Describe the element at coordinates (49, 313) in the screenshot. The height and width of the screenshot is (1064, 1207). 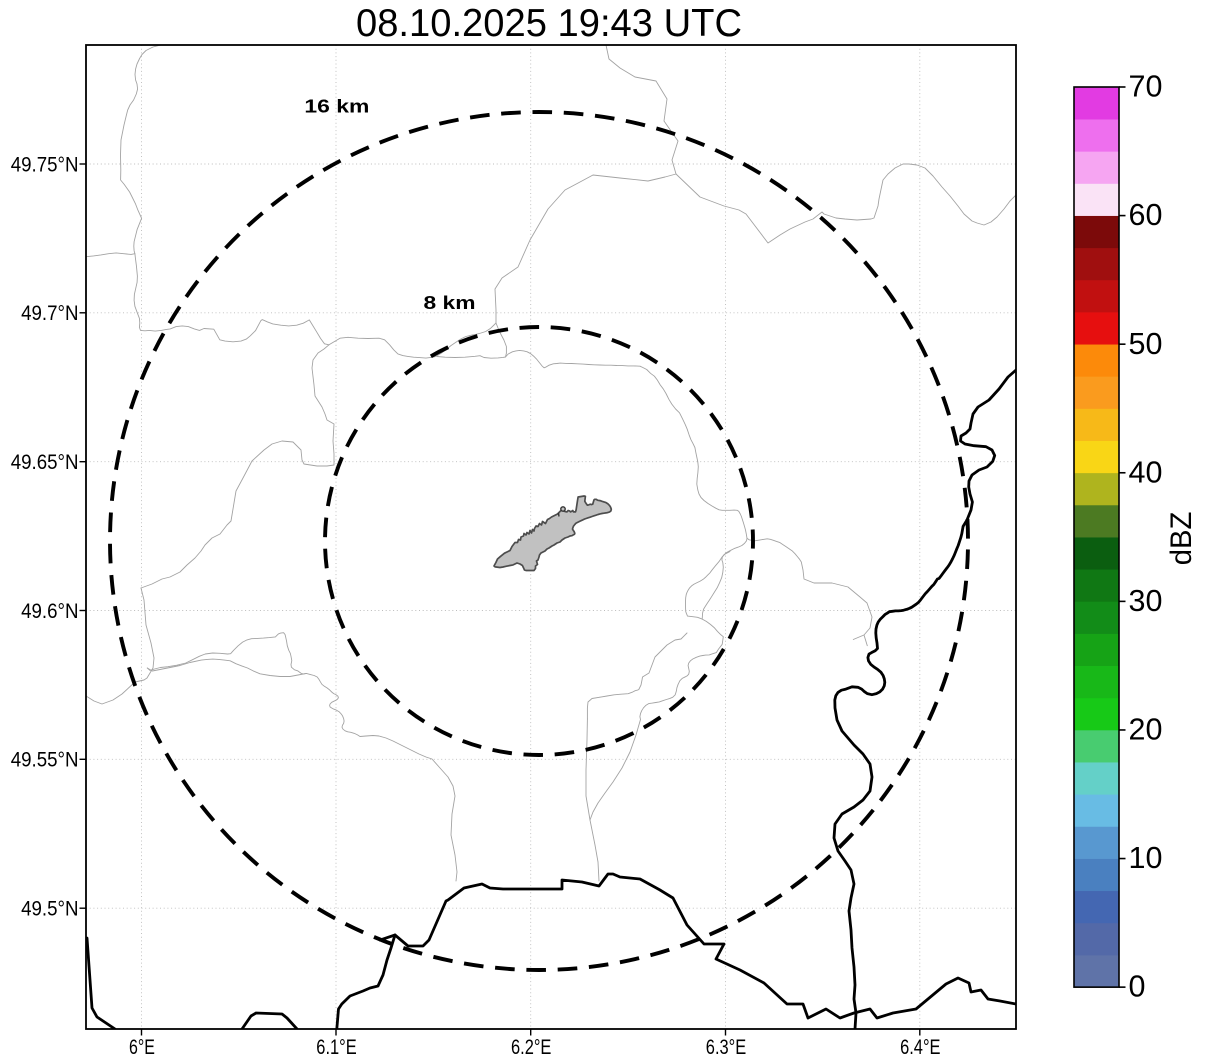
I see `svg-text: 49.7°N` at that location.